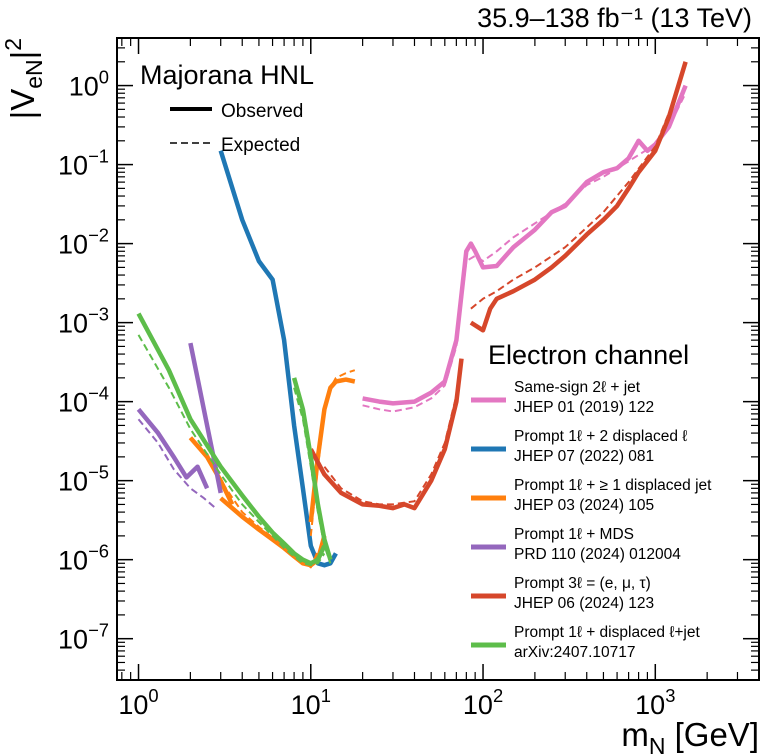  What do you see at coordinates (655, 702) in the screenshot?
I see `x-tick-label: 10³` at bounding box center [655, 702].